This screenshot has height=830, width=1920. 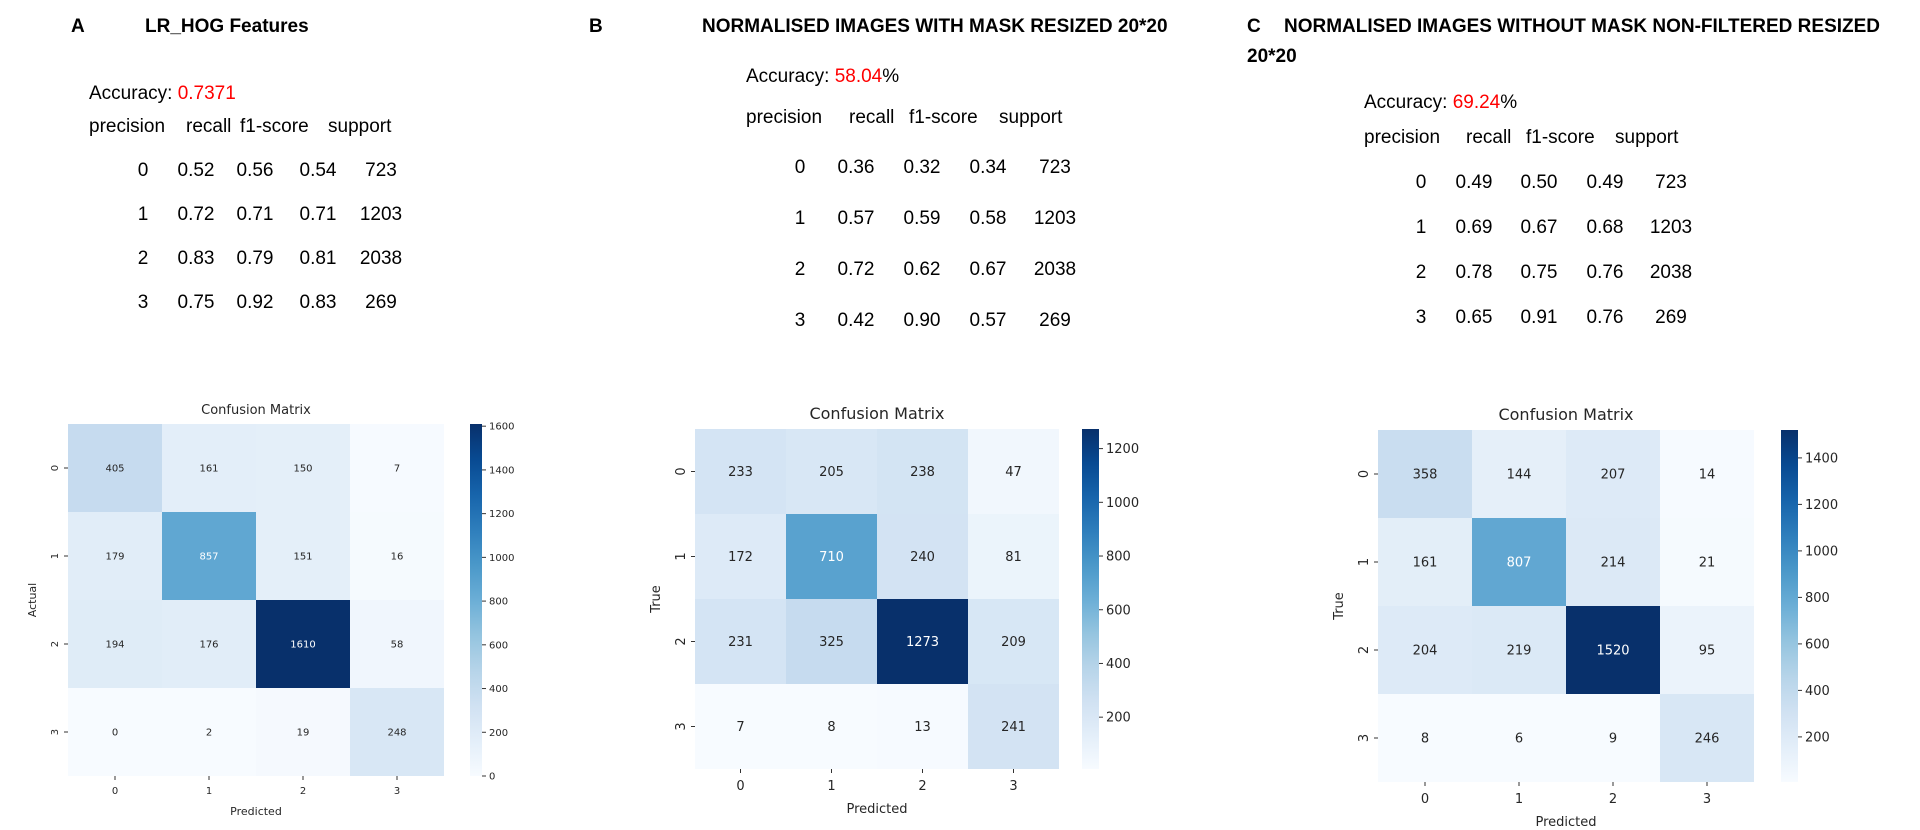 What do you see at coordinates (1474, 182) in the screenshot?
I see `report-cell: 0.49` at bounding box center [1474, 182].